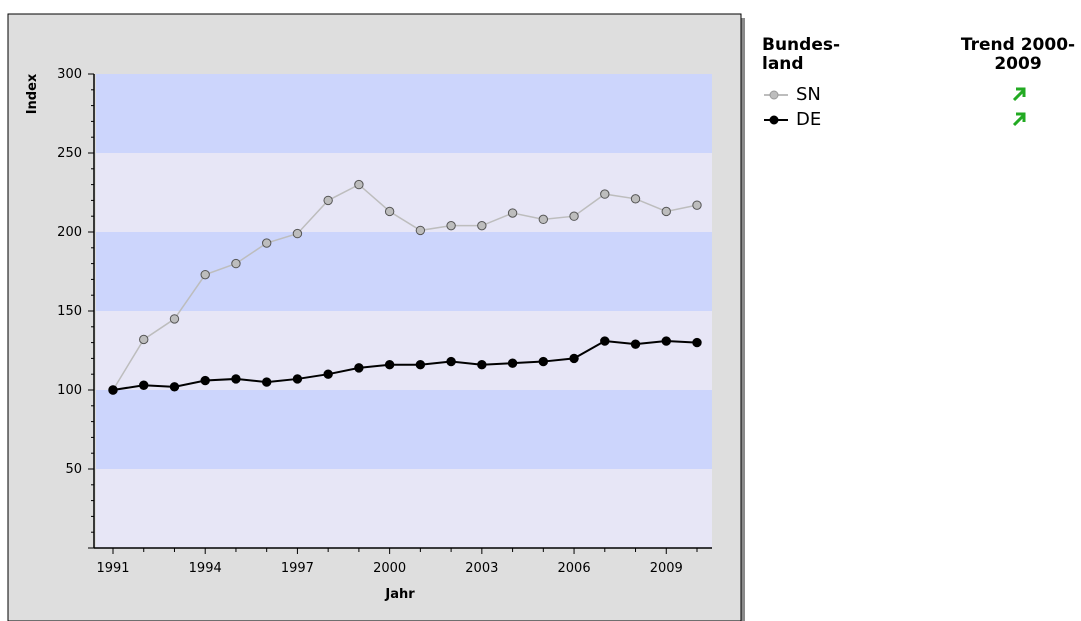 The image size is (1081, 621). I want to click on legend-column-region: Bundes- land, so click(801, 54).